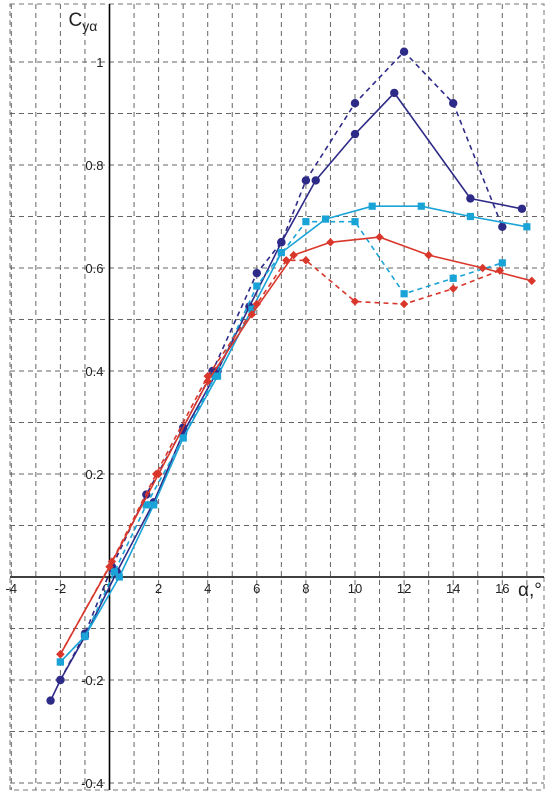 The width and height of the screenshot is (547, 794). Describe the element at coordinates (530, 590) in the screenshot. I see `x-axis-title: α,°` at that location.